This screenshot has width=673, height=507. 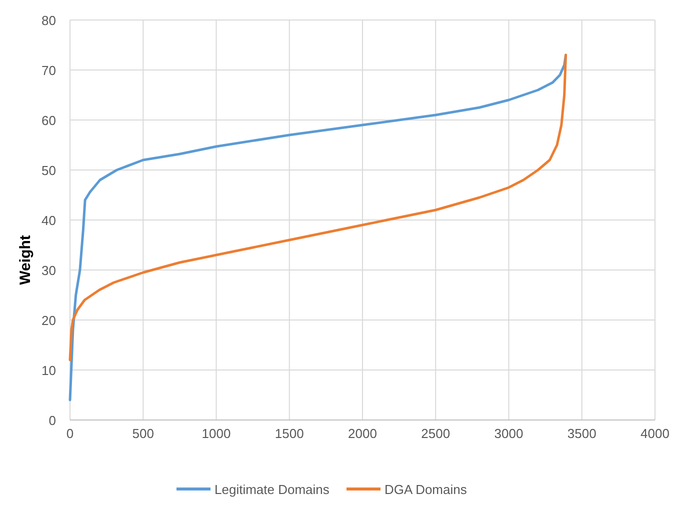 I want to click on y-tick-label: 60, so click(x=49, y=120).